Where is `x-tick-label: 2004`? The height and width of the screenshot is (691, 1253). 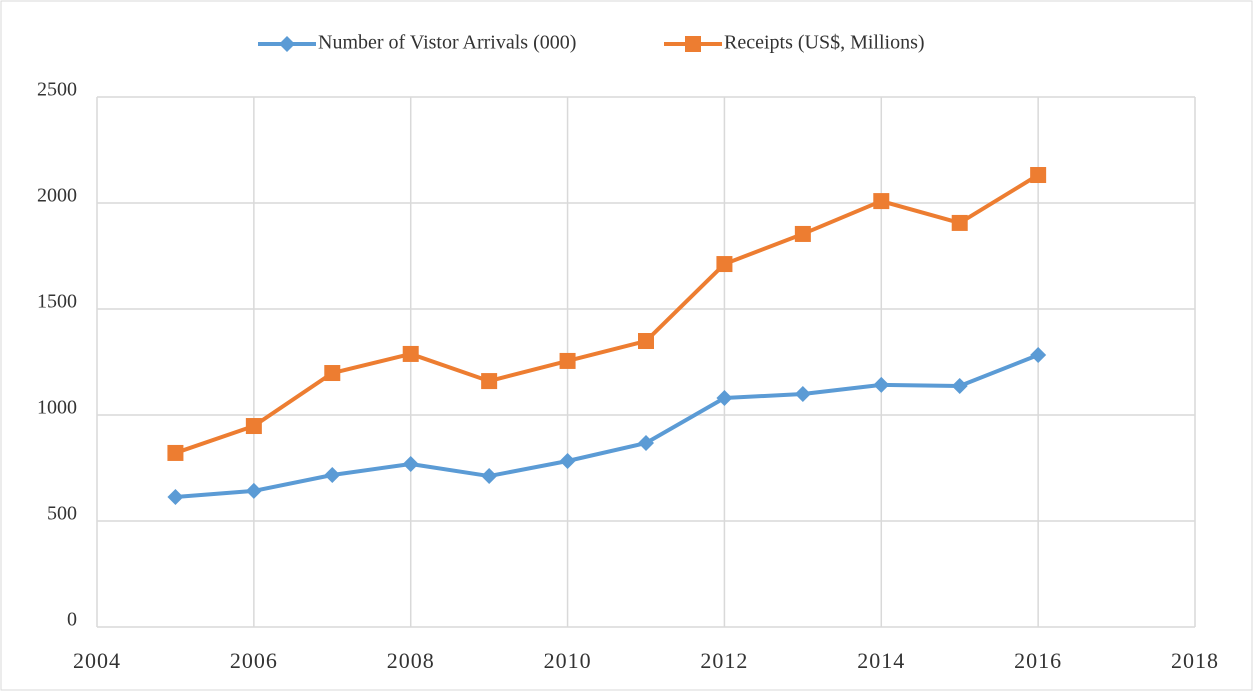 x-tick-label: 2004 is located at coordinates (97, 660).